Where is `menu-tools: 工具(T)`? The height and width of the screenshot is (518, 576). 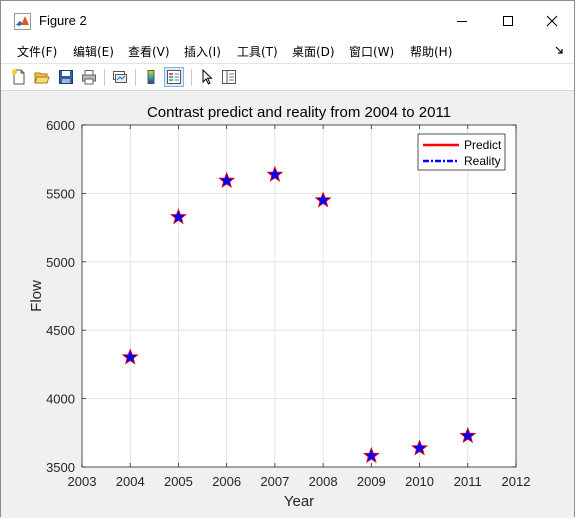
menu-tools: 工具(T) is located at coordinates (257, 52).